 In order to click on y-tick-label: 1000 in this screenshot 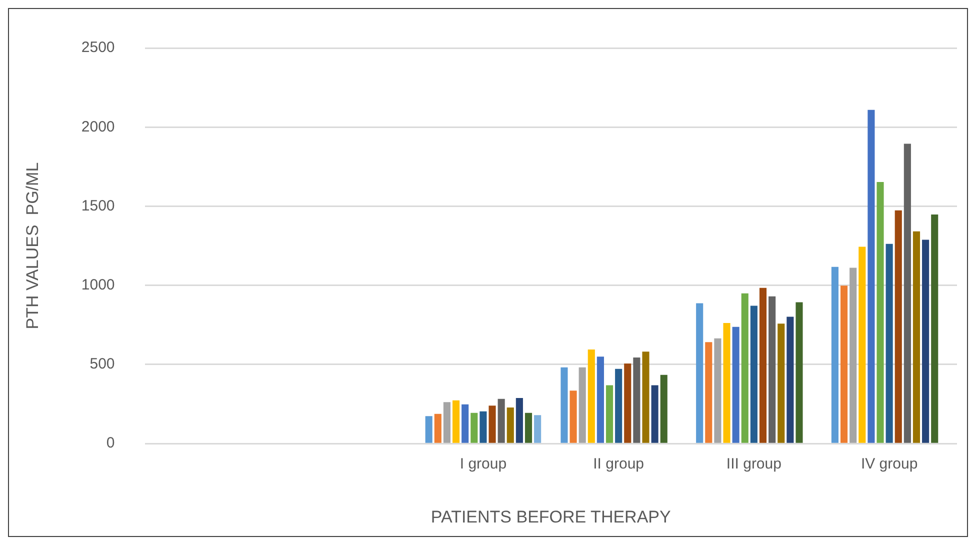, I will do `click(98, 285)`.